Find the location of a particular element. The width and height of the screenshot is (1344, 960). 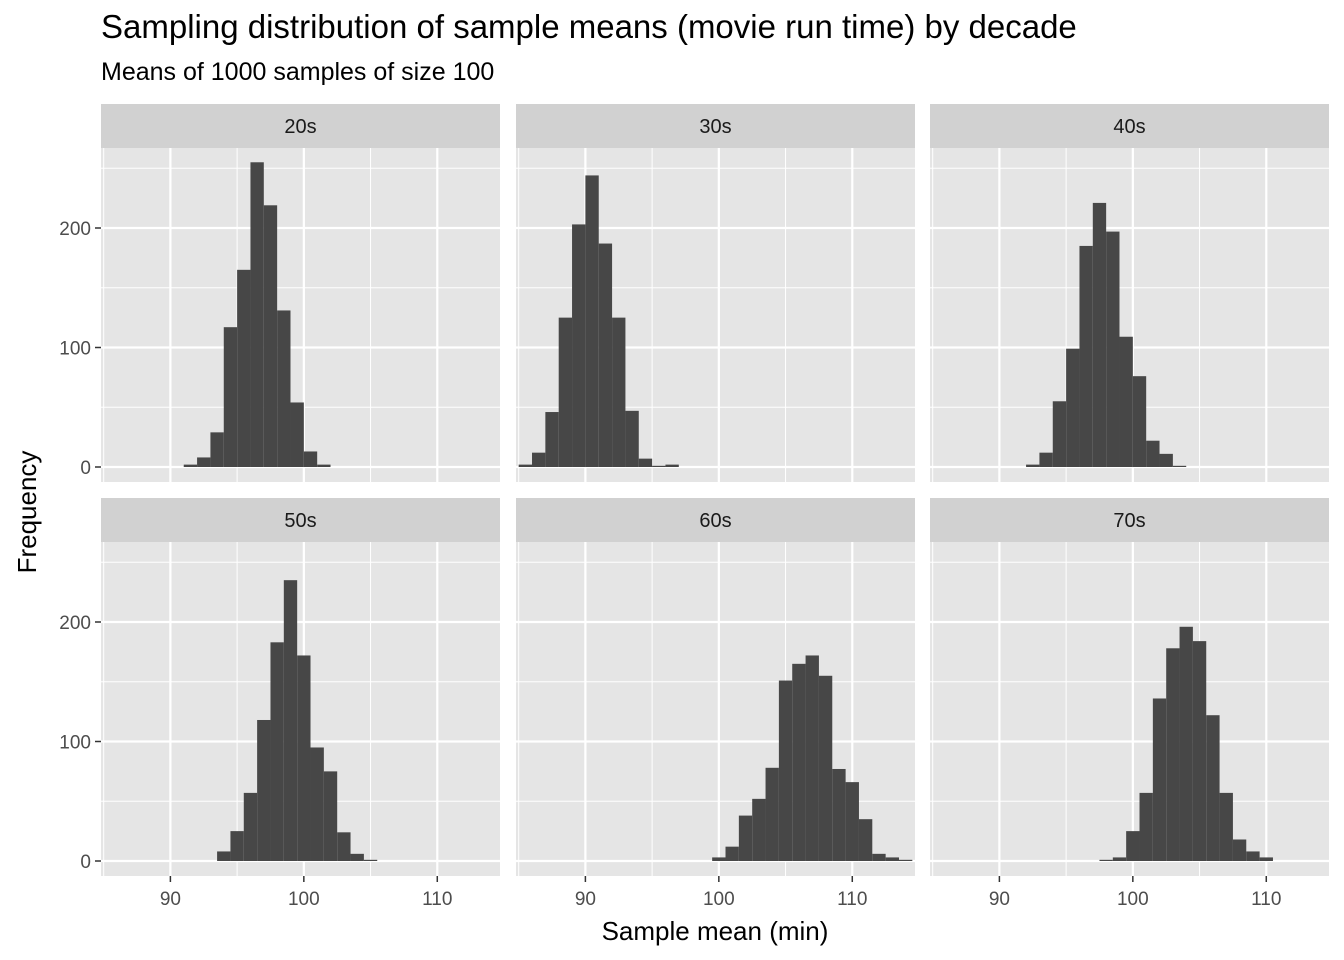

facet-strip-20s is located at coordinates (300, 126).